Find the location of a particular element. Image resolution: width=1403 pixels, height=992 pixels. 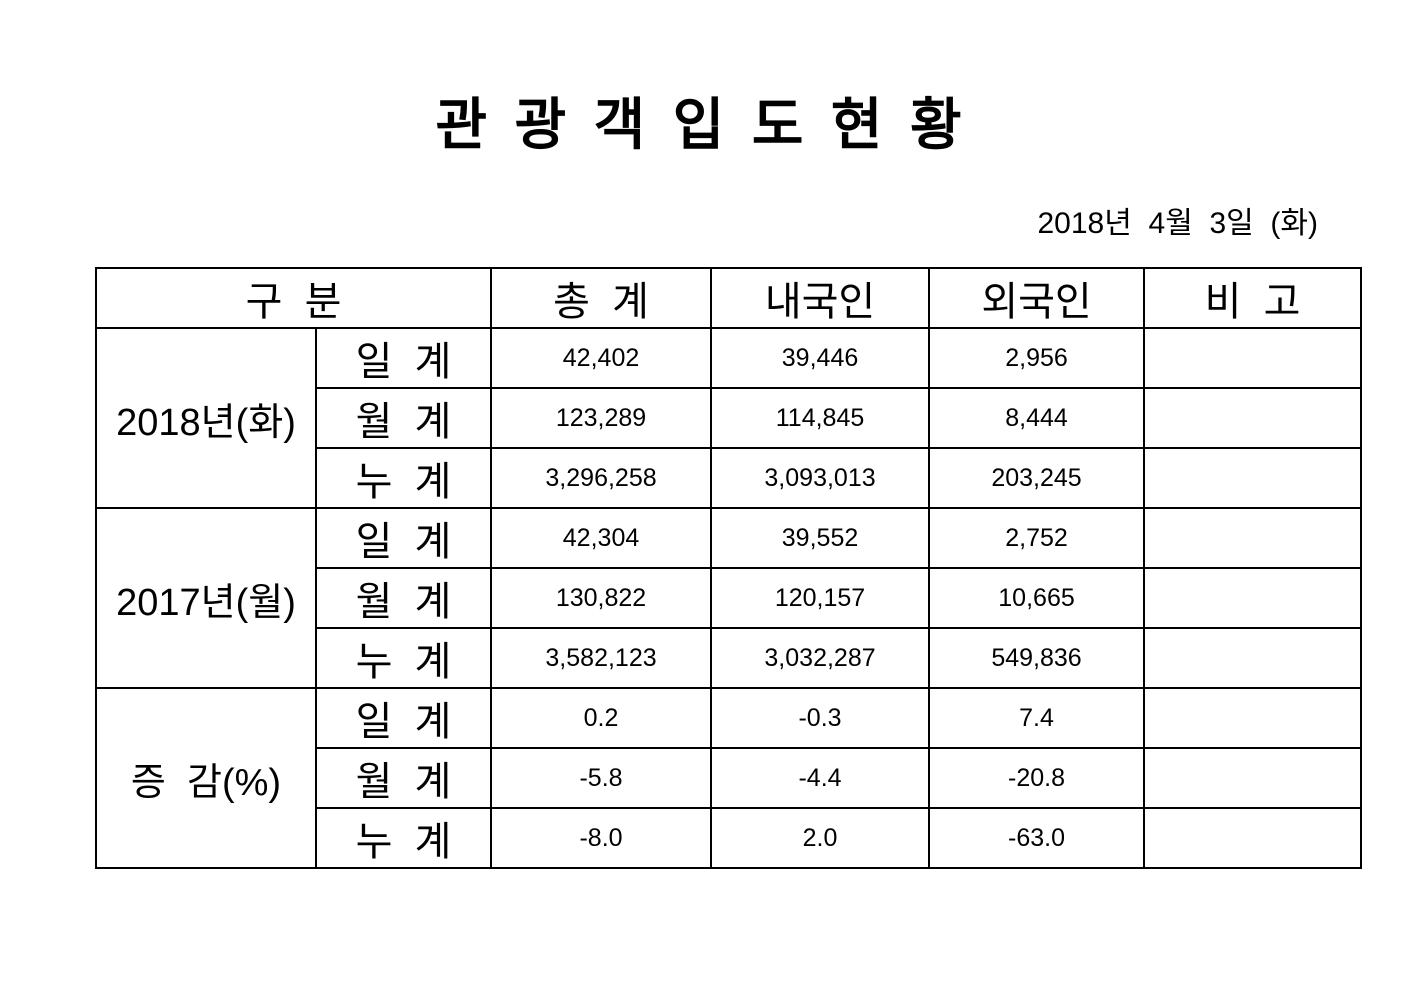

table-row: 월 계 130,822 120,157 10,665 is located at coordinates (729, 598).